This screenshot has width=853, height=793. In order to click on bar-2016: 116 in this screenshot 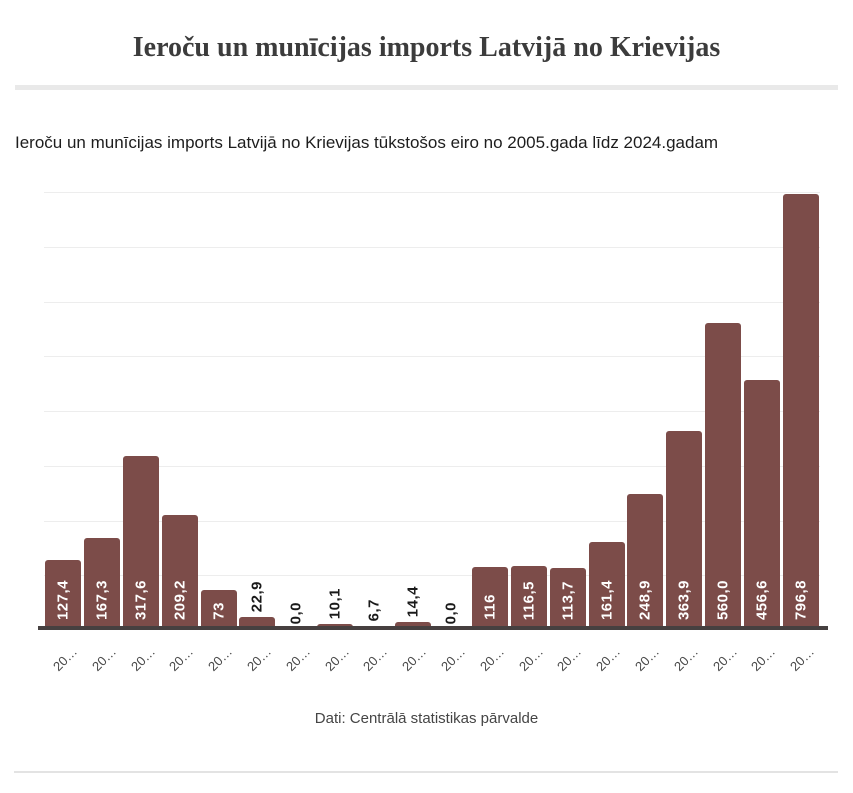, I will do `click(490, 598)`.